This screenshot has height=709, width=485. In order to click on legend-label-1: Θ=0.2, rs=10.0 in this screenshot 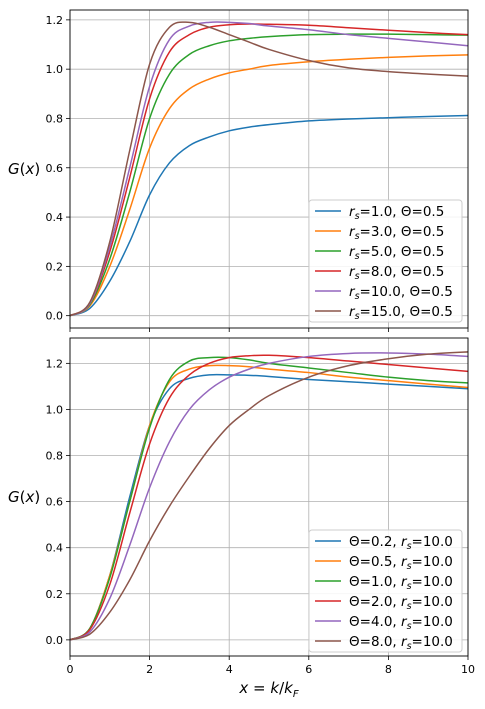, I will do `click(401, 543)`.